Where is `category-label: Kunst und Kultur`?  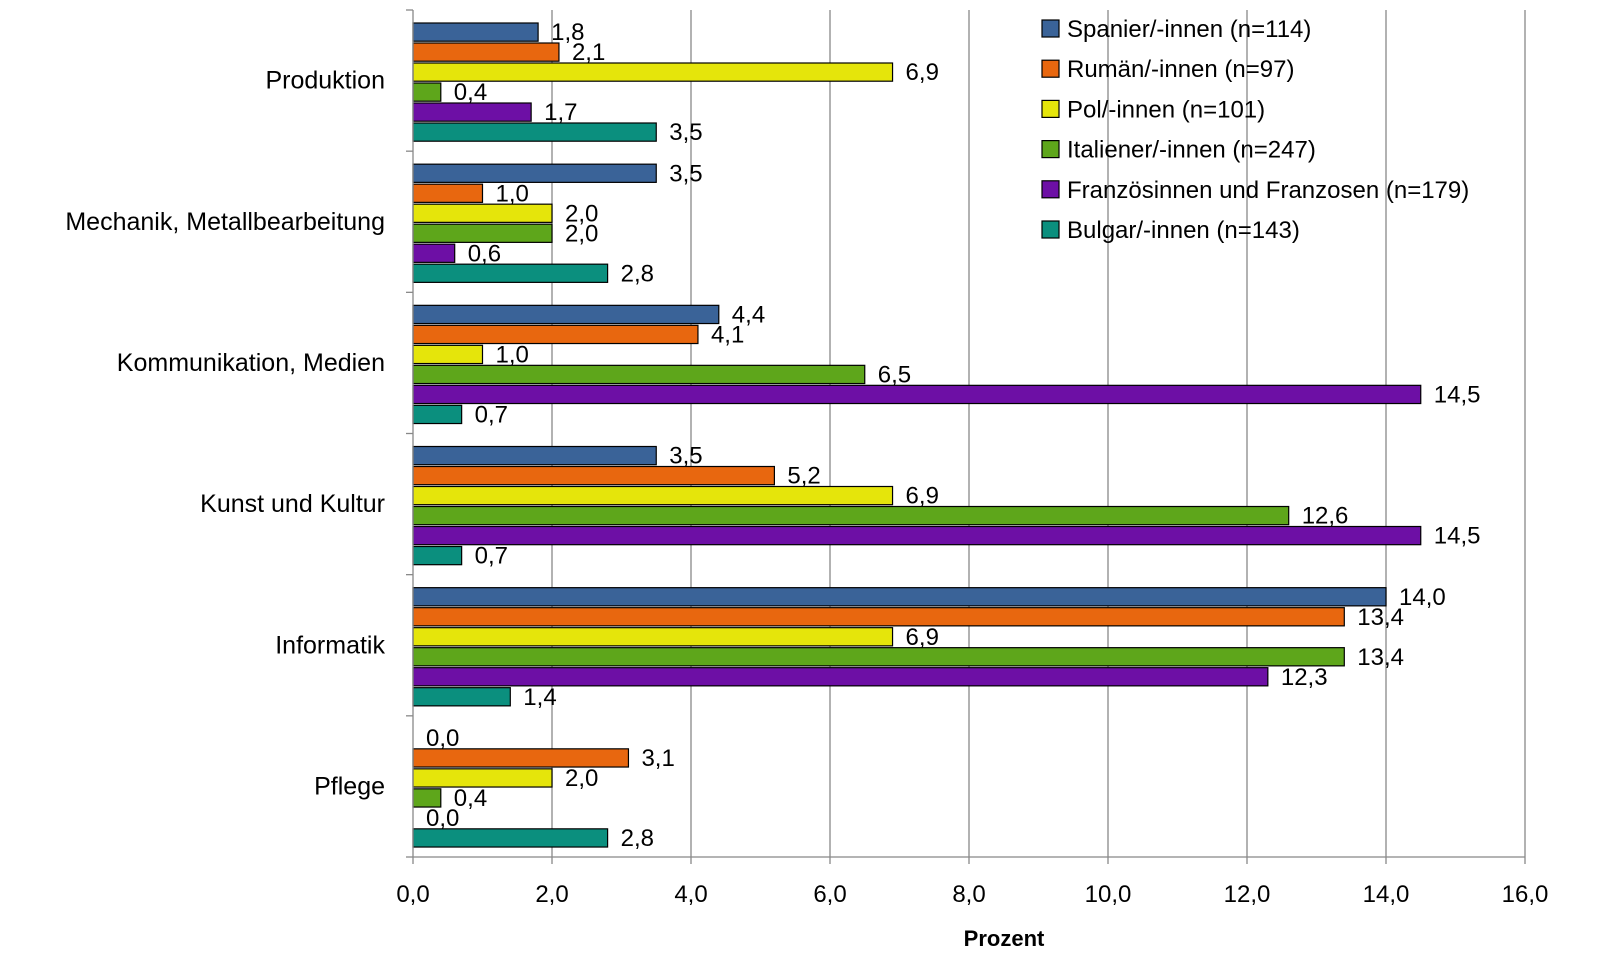
category-label: Kunst und Kultur is located at coordinates (292, 504).